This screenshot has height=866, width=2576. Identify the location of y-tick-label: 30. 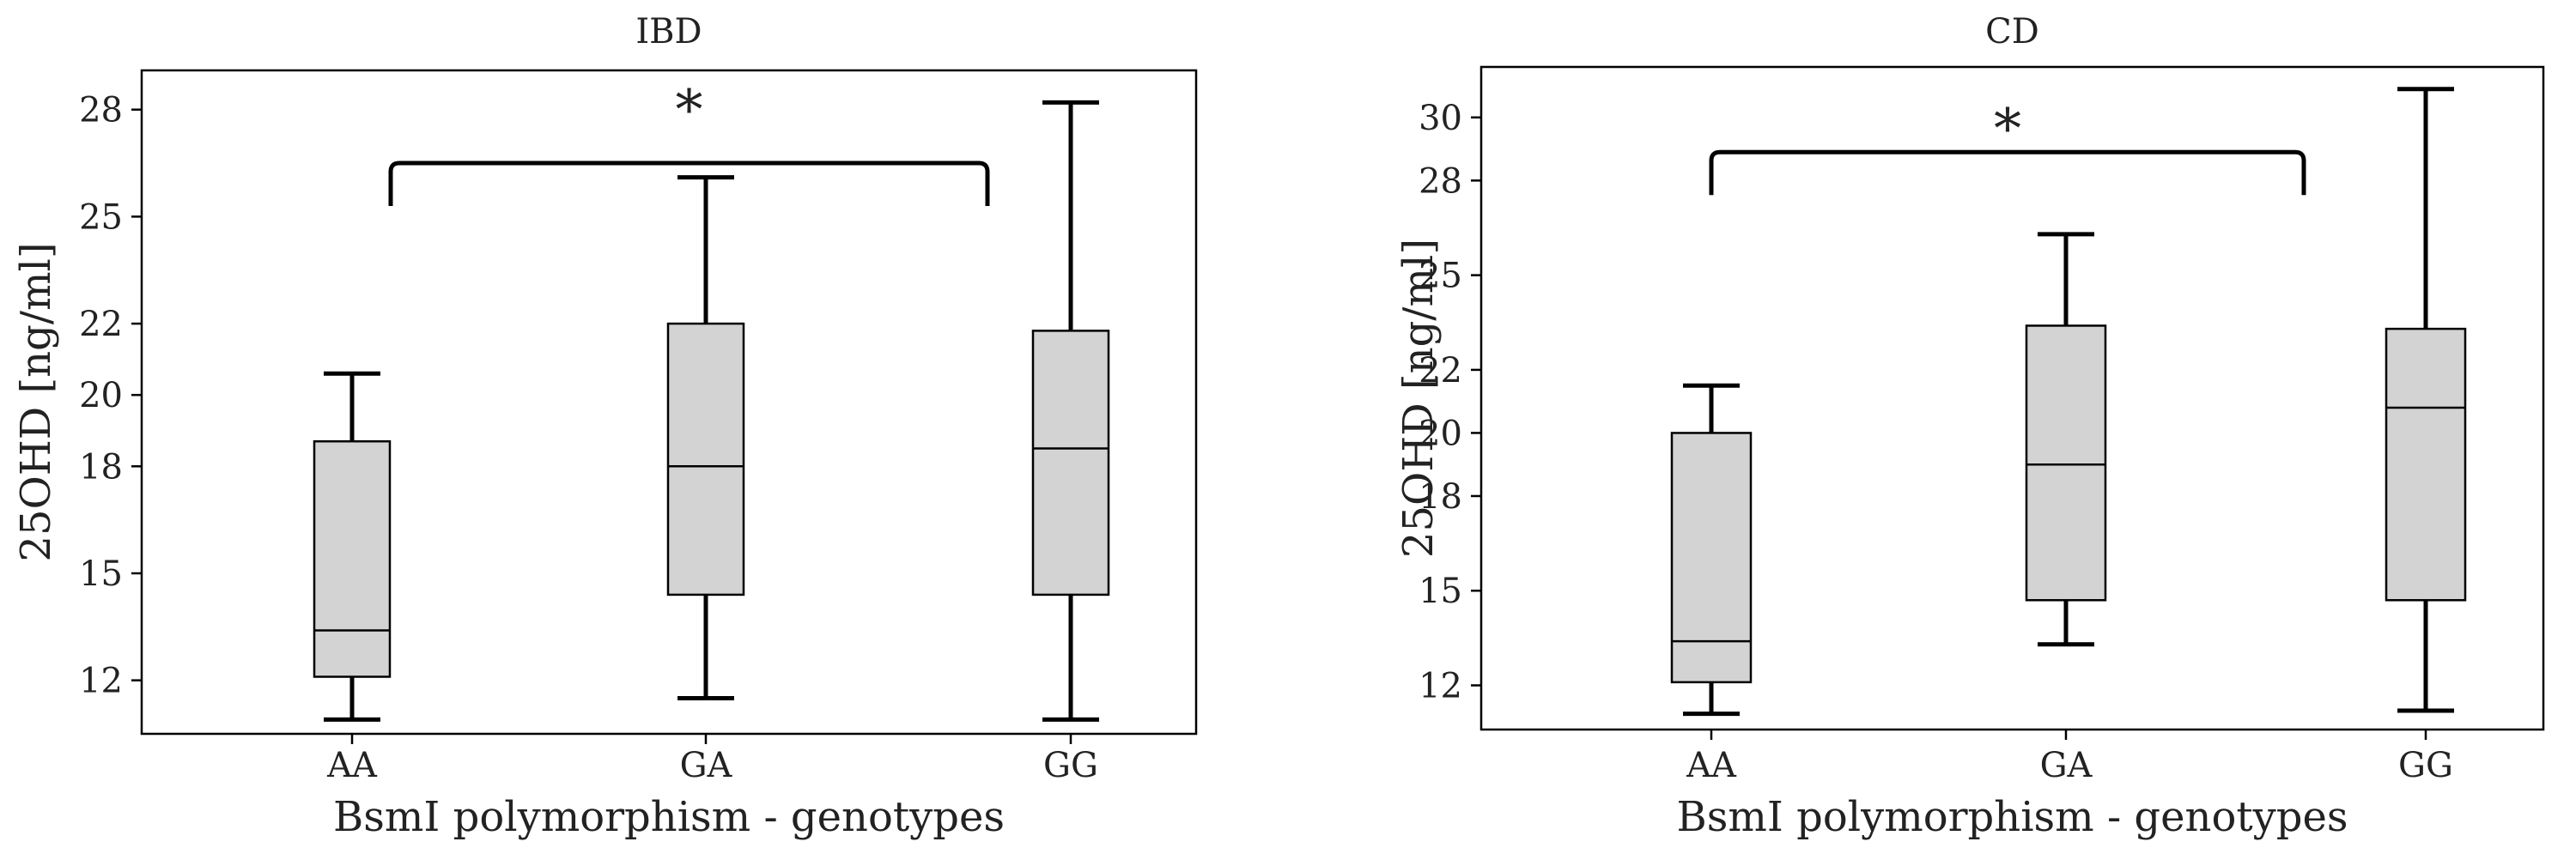
(1440, 118).